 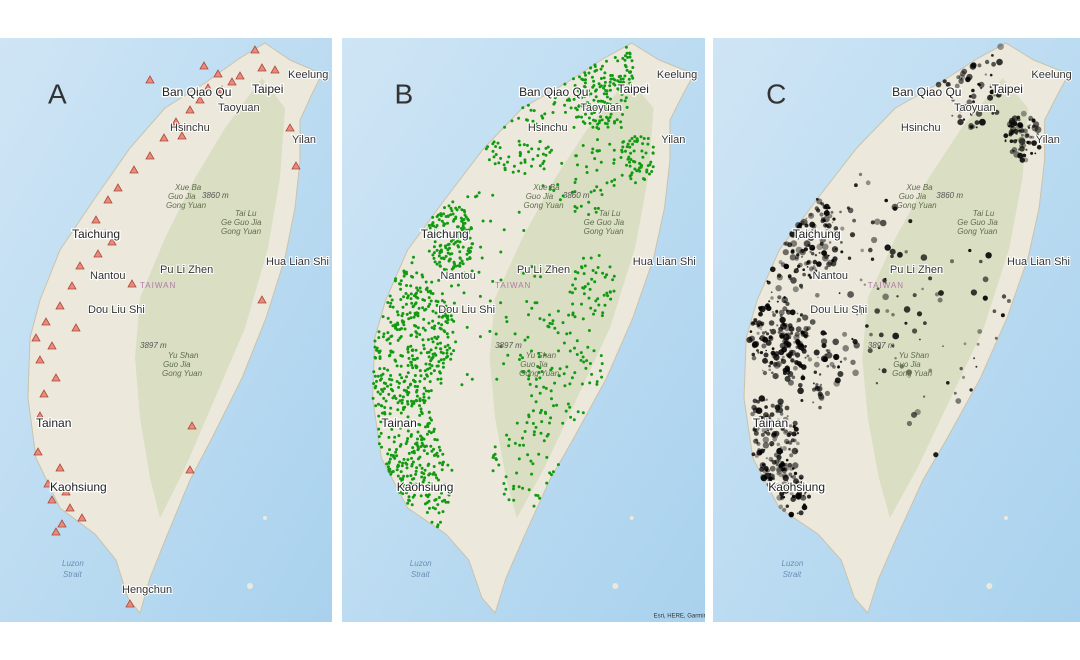 I want to click on islet, so click(x=989, y=586).